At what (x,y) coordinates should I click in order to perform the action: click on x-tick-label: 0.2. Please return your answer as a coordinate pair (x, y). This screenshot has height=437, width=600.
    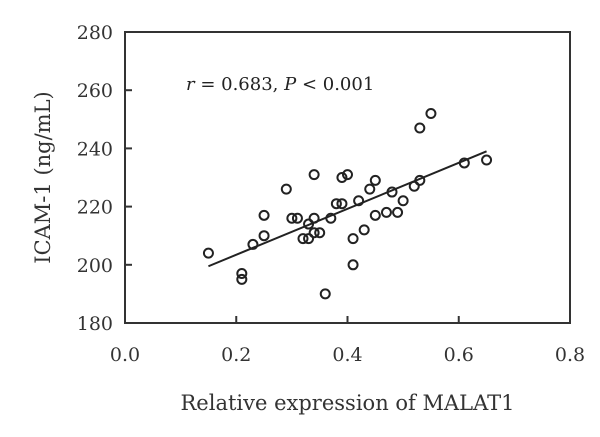
    Looking at the image, I should click on (236, 355).